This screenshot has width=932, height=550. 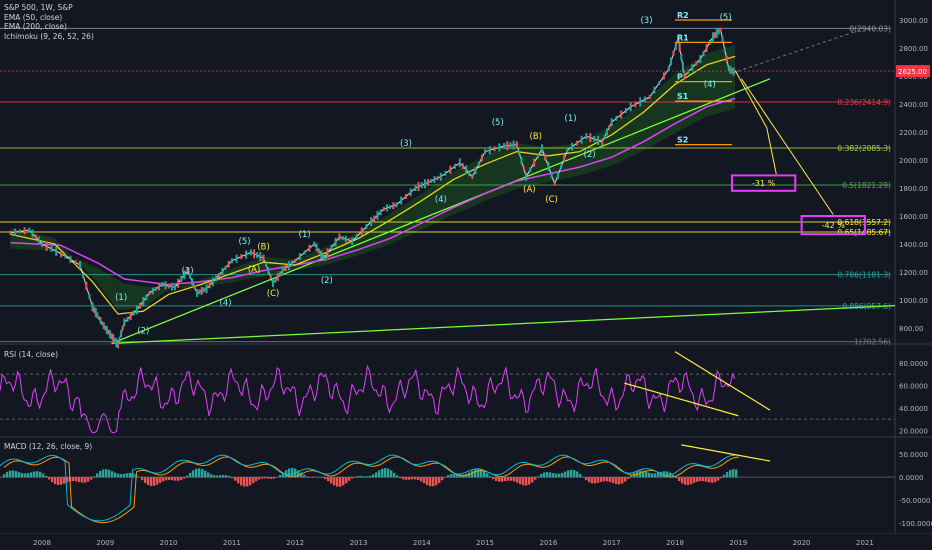 What do you see at coordinates (870, 28) in the screenshot?
I see `fib-label: 0(2940.03)` at bounding box center [870, 28].